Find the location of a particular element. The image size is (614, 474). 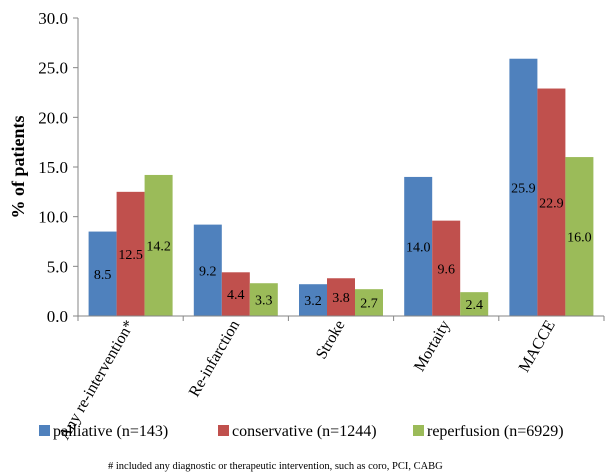

x-tick-label: MACCE is located at coordinates (537, 347).